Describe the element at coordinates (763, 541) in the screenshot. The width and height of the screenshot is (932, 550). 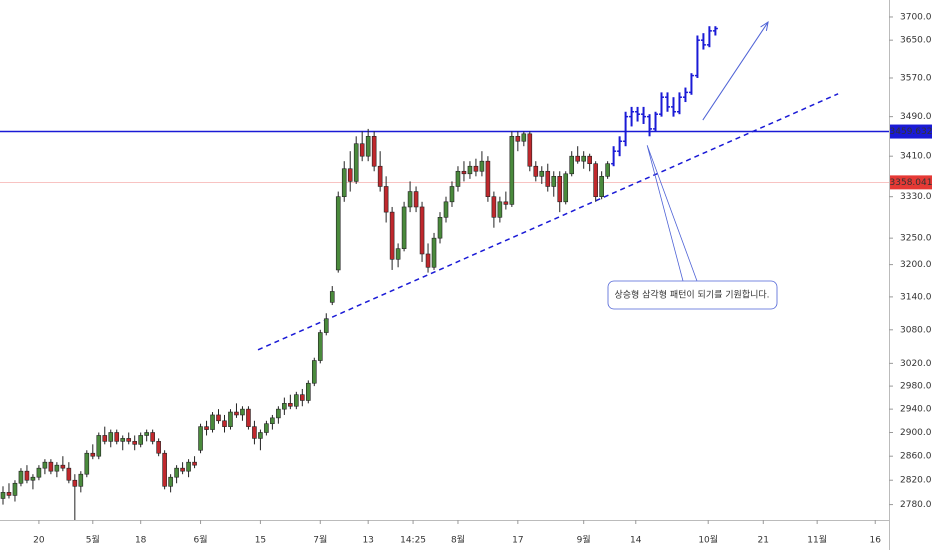
I see `x-tick-label: 21` at that location.